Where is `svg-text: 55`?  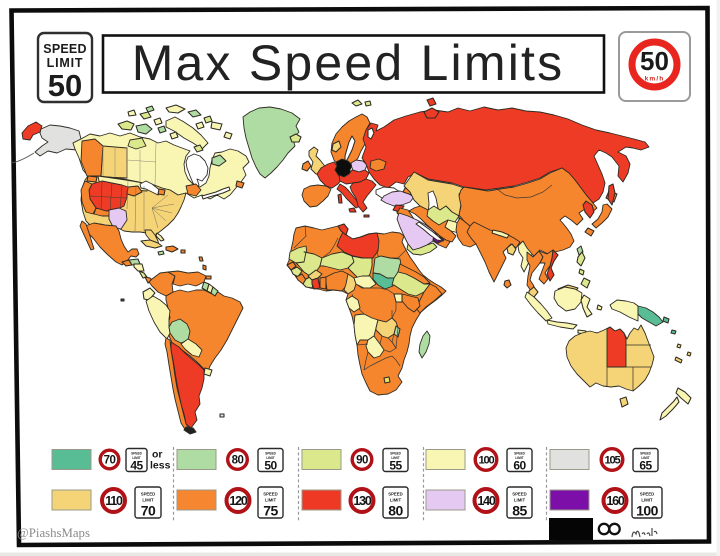
svg-text: 55 is located at coordinates (395, 466).